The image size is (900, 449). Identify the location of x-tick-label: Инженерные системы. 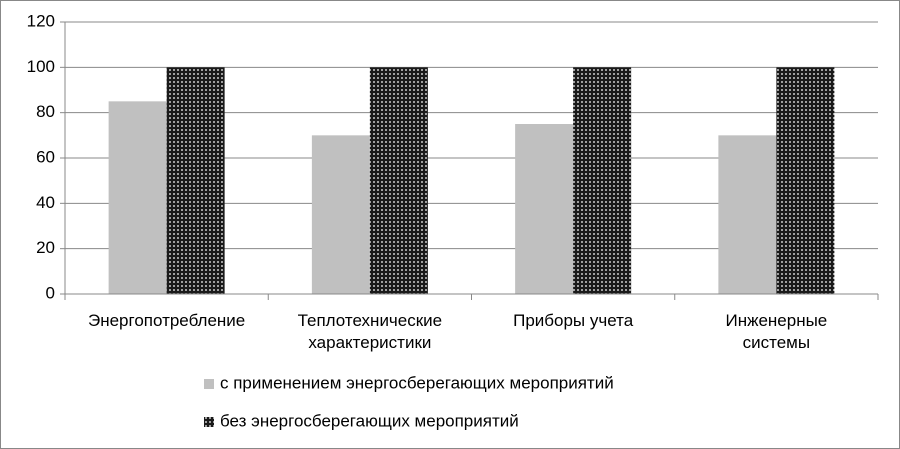
(776, 331).